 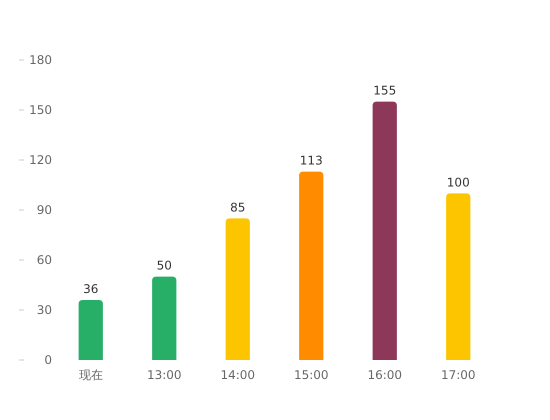 What do you see at coordinates (384, 91) in the screenshot?
I see `data-label: 155` at bounding box center [384, 91].